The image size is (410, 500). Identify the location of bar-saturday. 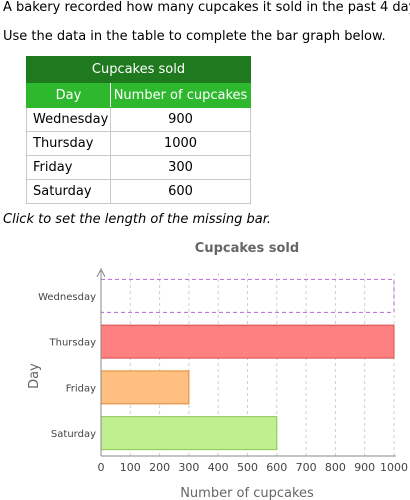
(189, 433).